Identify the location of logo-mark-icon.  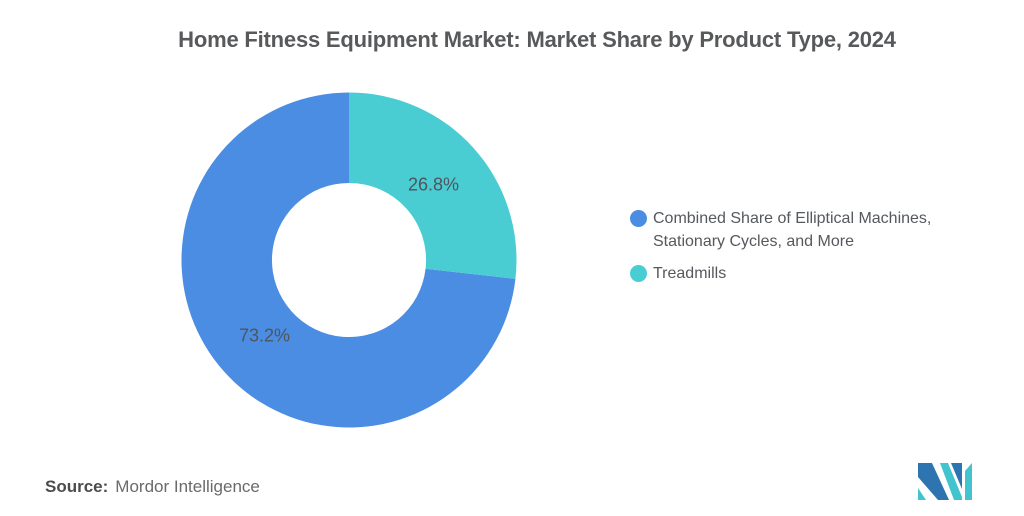
(945, 481).